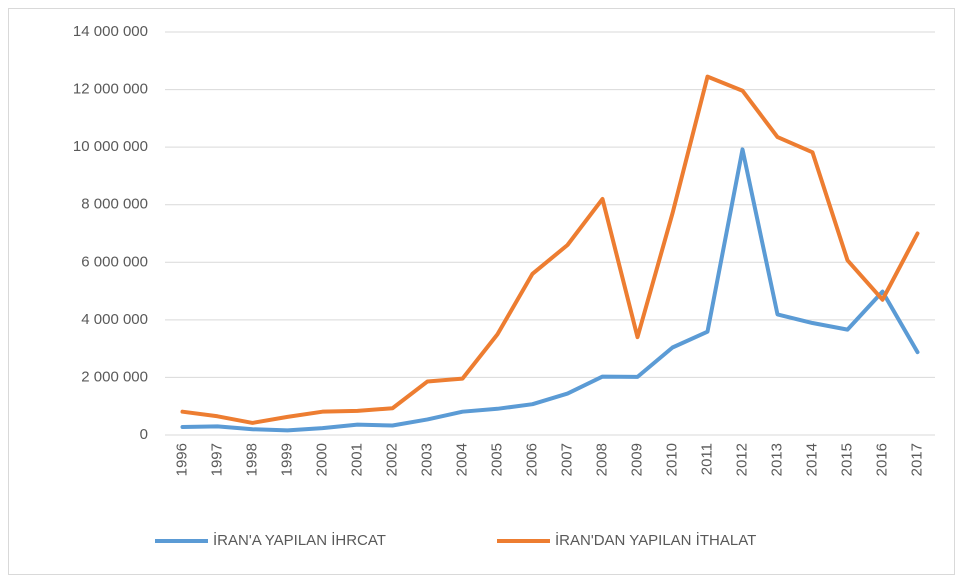 The height and width of the screenshot is (583, 963). Describe the element at coordinates (114, 204) in the screenshot. I see `y-tick-label: 8 000 000` at that location.